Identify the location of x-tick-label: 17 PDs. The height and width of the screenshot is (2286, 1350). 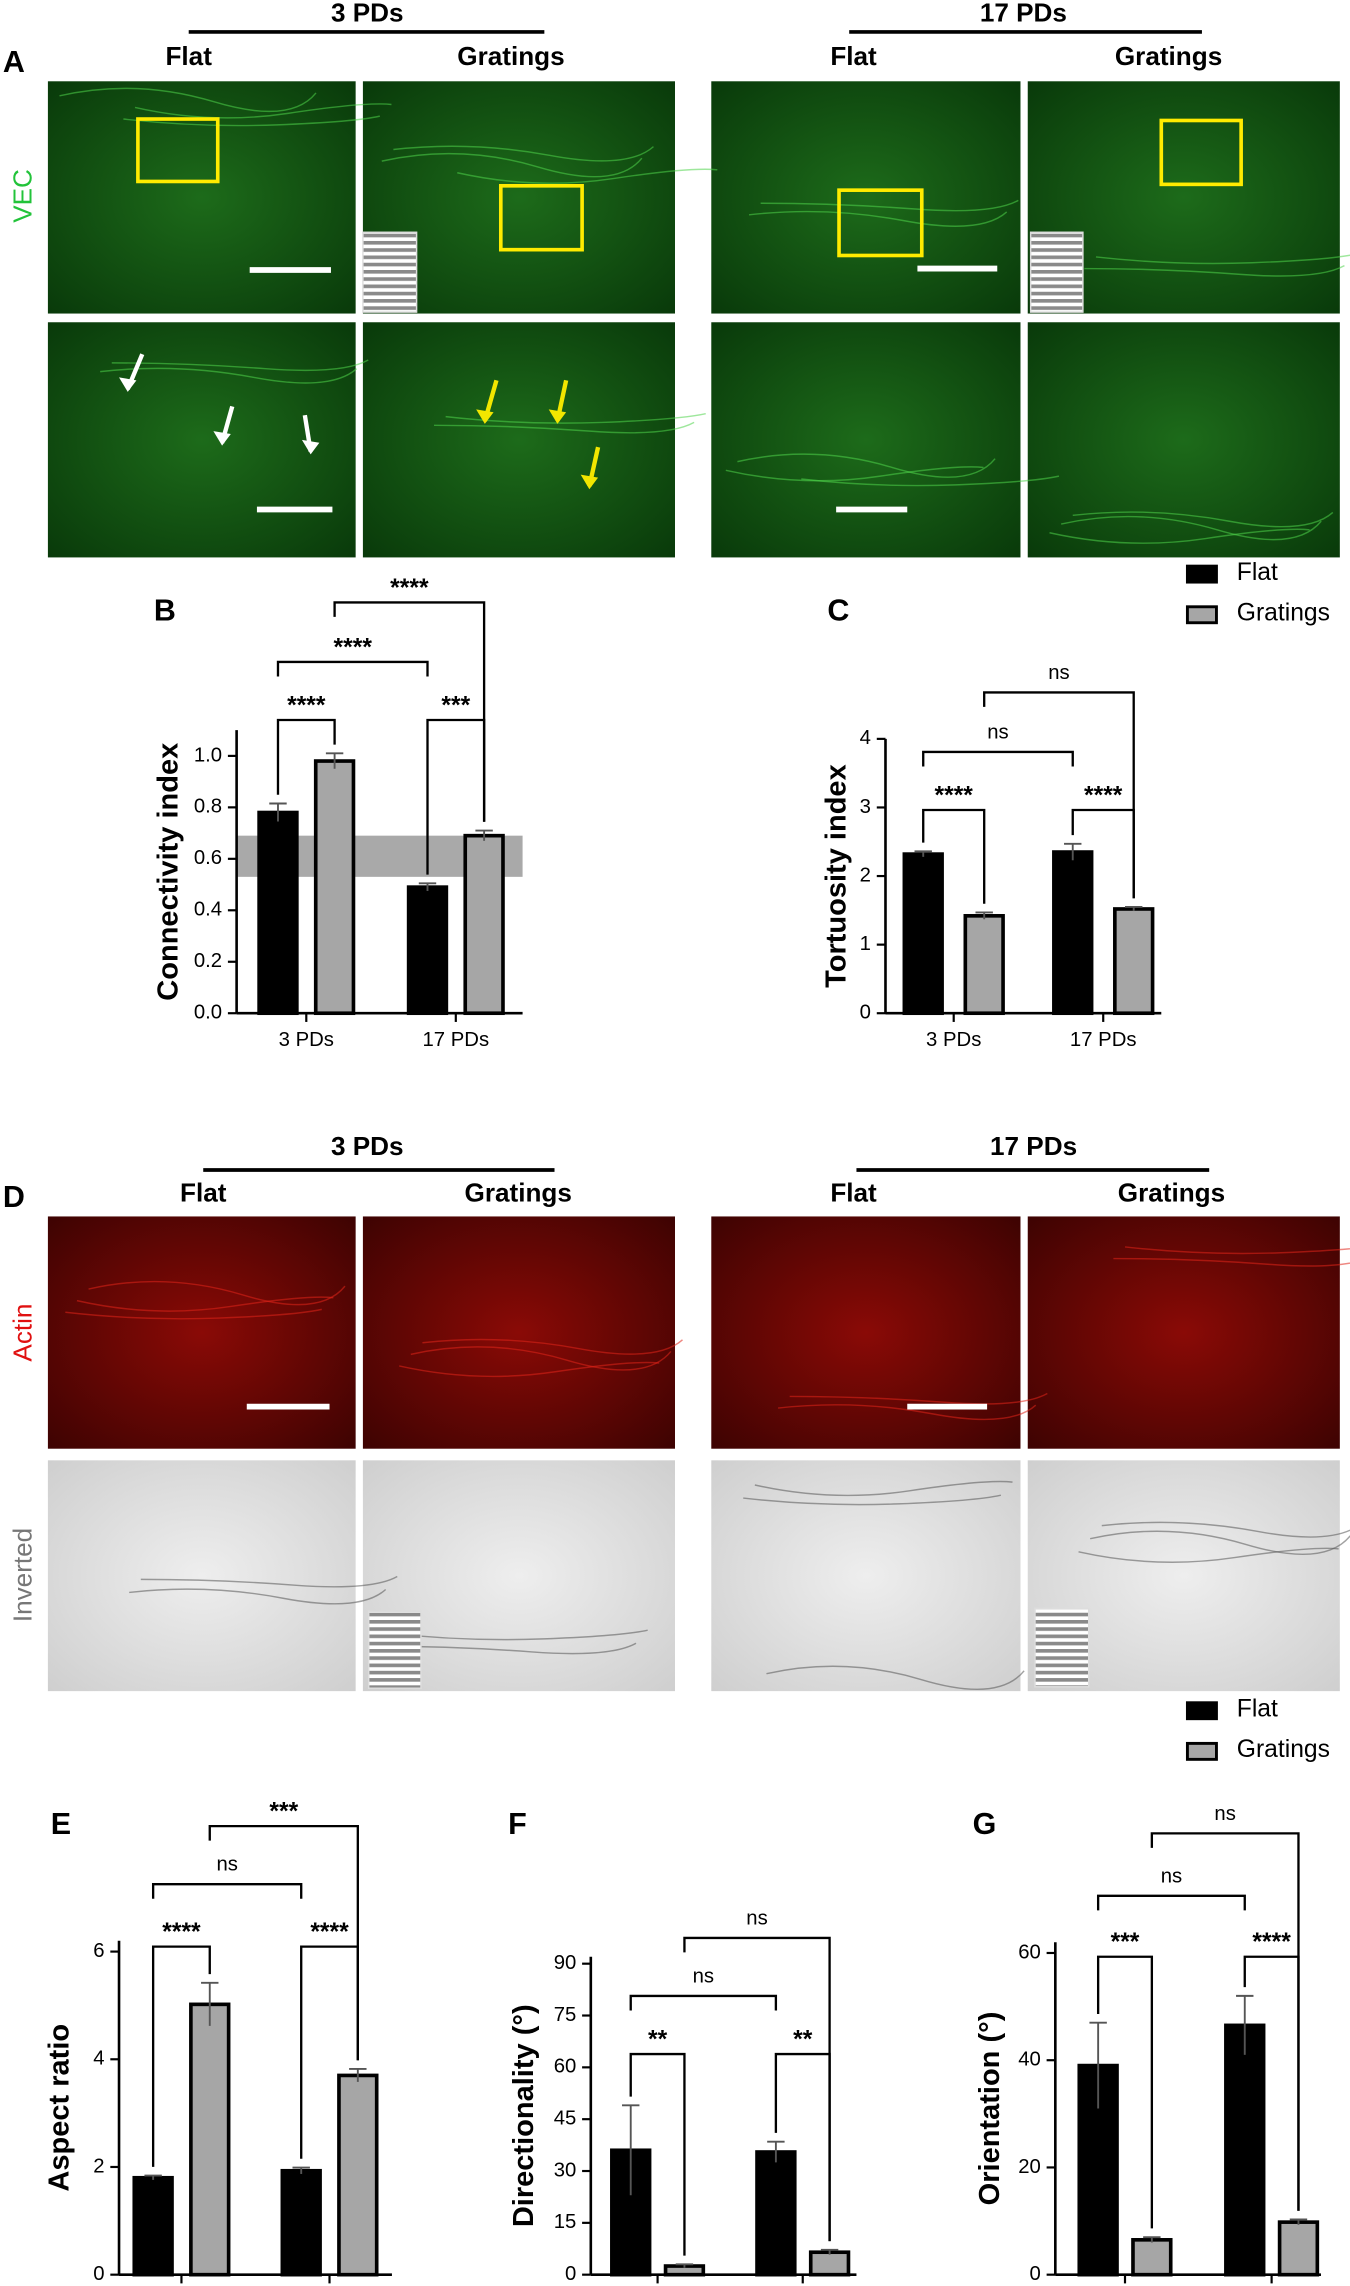
(455, 1040).